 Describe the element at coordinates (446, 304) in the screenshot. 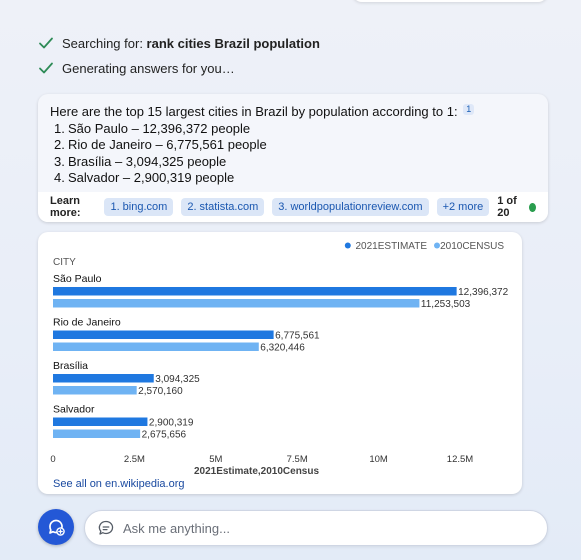

I see `data-label: 11,253,503` at that location.